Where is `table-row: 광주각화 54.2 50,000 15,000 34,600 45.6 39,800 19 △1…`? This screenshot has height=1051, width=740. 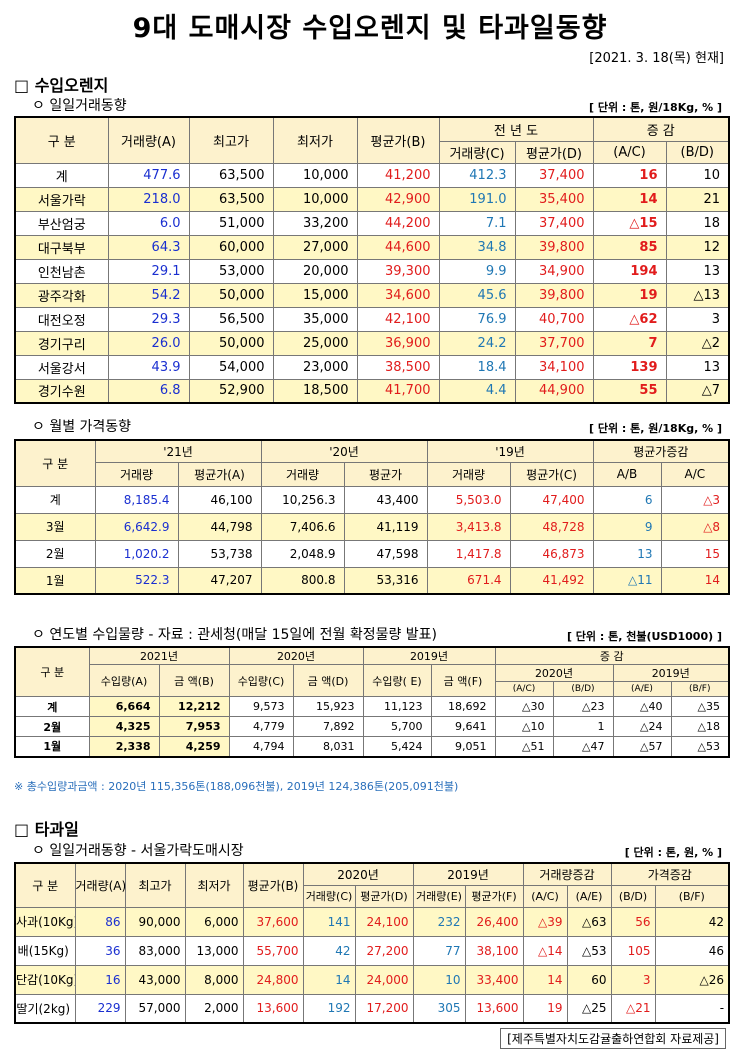 table-row: 광주각화 54.2 50,000 15,000 34,600 45.6 39,800 19 △1… is located at coordinates (372, 295).